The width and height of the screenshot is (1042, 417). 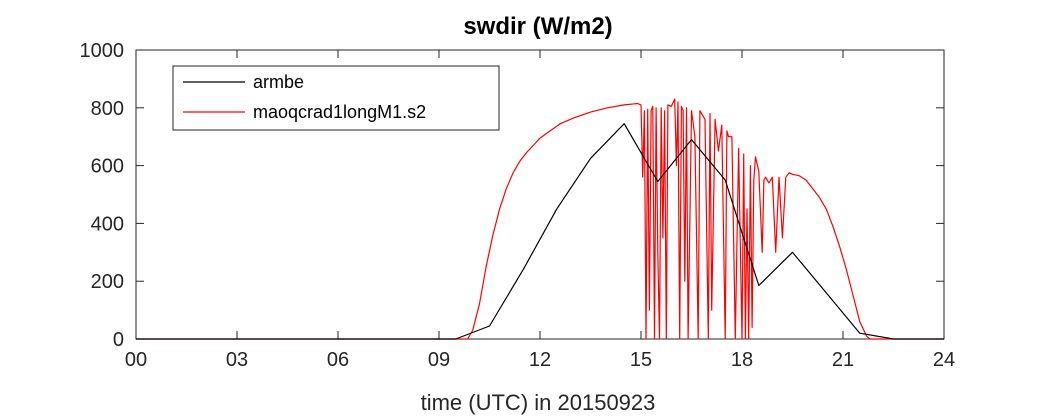 What do you see at coordinates (540, 360) in the screenshot?
I see `x-tick-label: 12` at bounding box center [540, 360].